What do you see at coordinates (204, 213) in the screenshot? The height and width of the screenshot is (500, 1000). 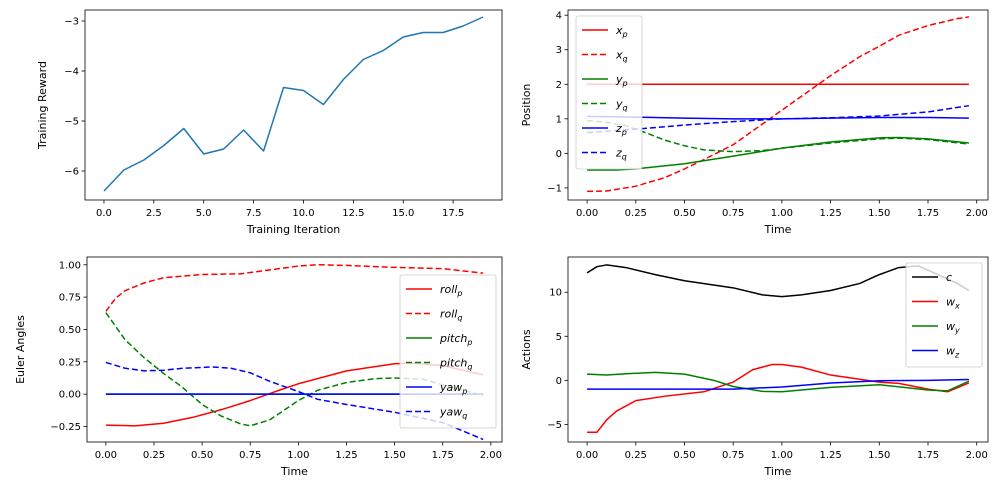 I see `x-tick-label: 5.0` at bounding box center [204, 213].